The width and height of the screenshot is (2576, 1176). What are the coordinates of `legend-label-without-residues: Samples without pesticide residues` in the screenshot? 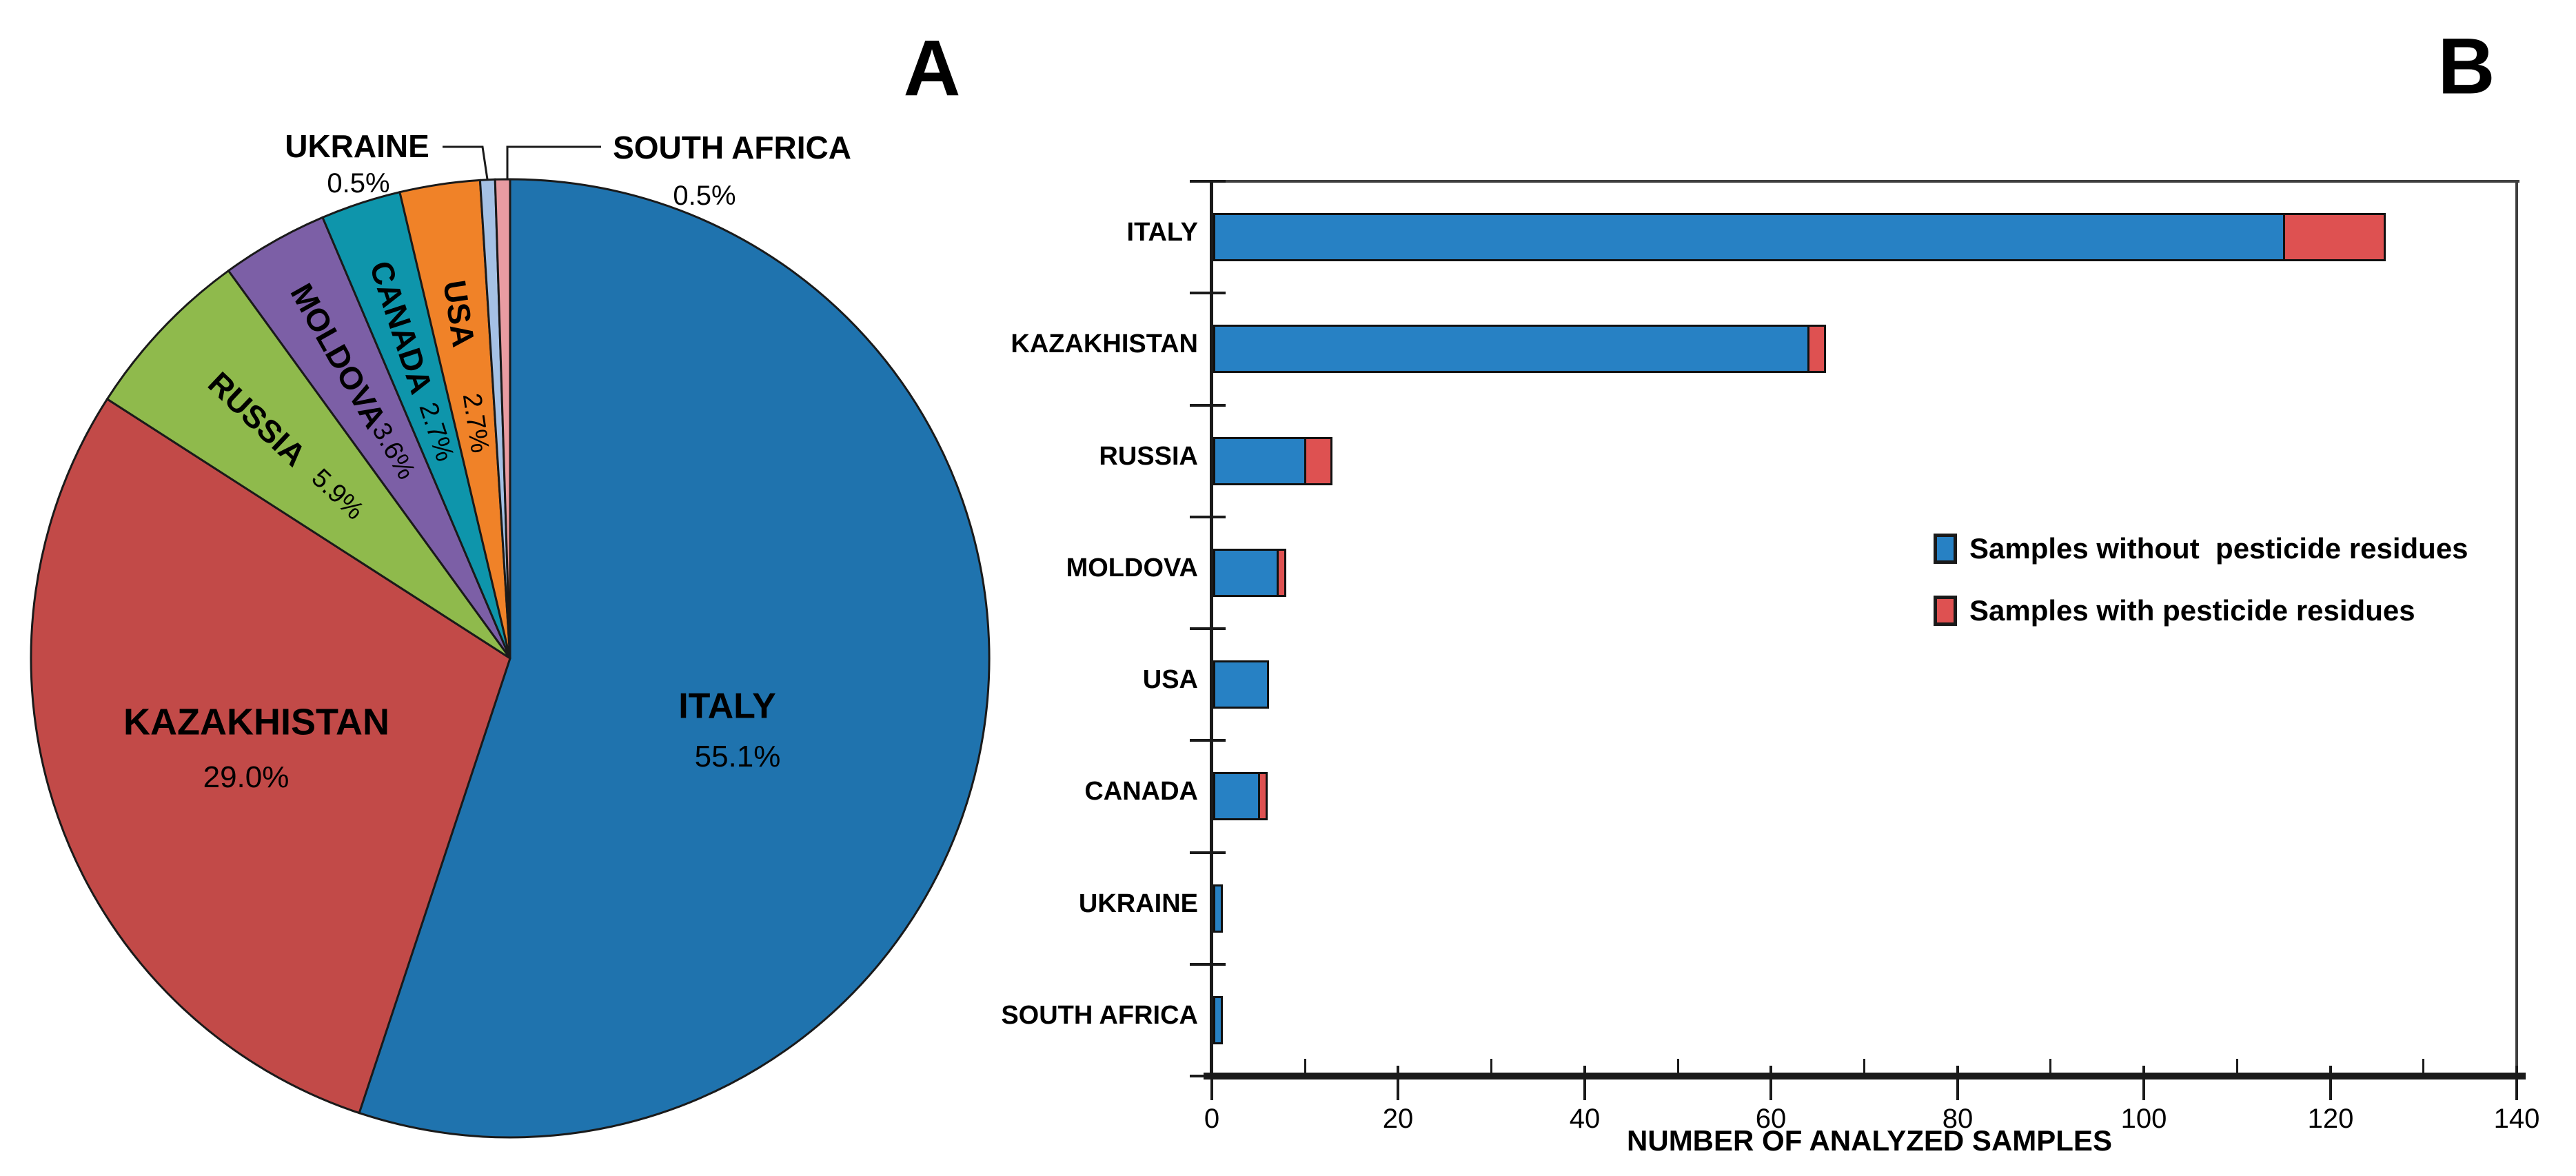 It's located at (2218, 548).